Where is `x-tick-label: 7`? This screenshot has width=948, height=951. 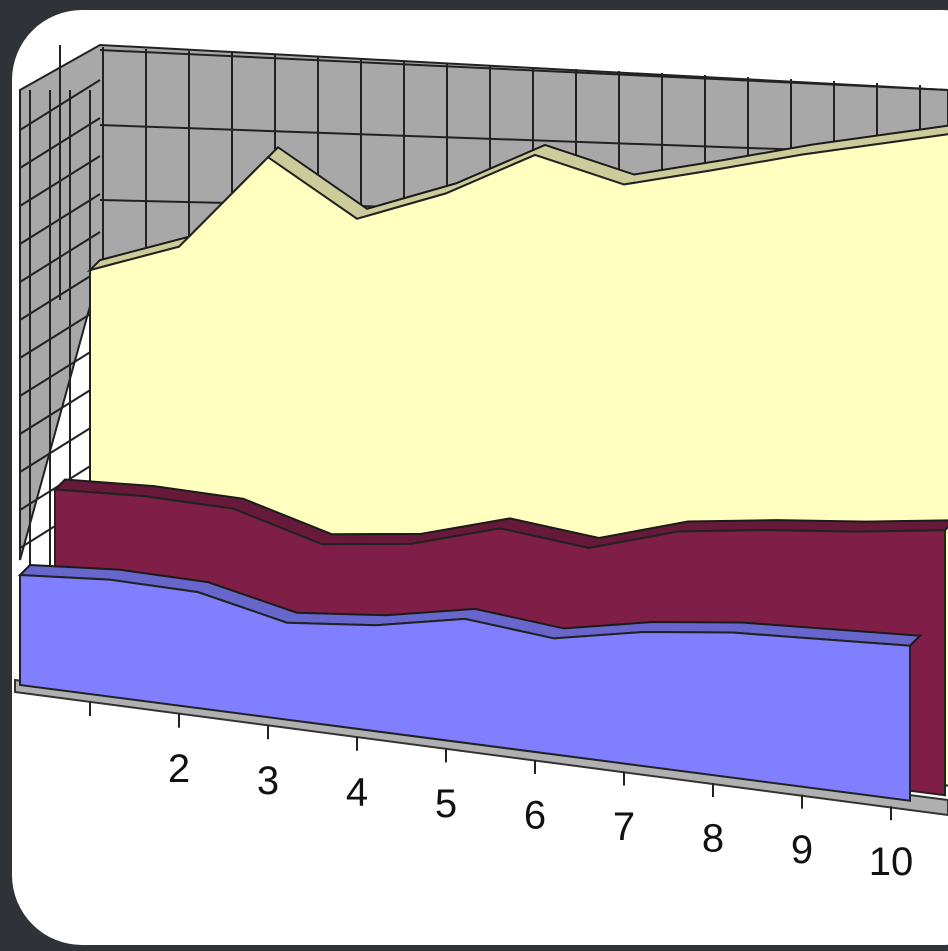 x-tick-label: 7 is located at coordinates (624, 827).